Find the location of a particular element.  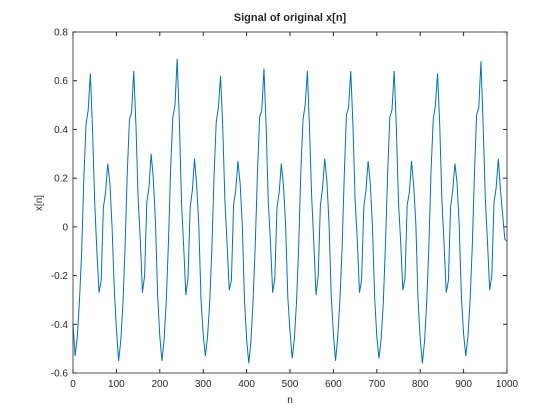

y-tick-label: 0.4 is located at coordinates (61, 130).